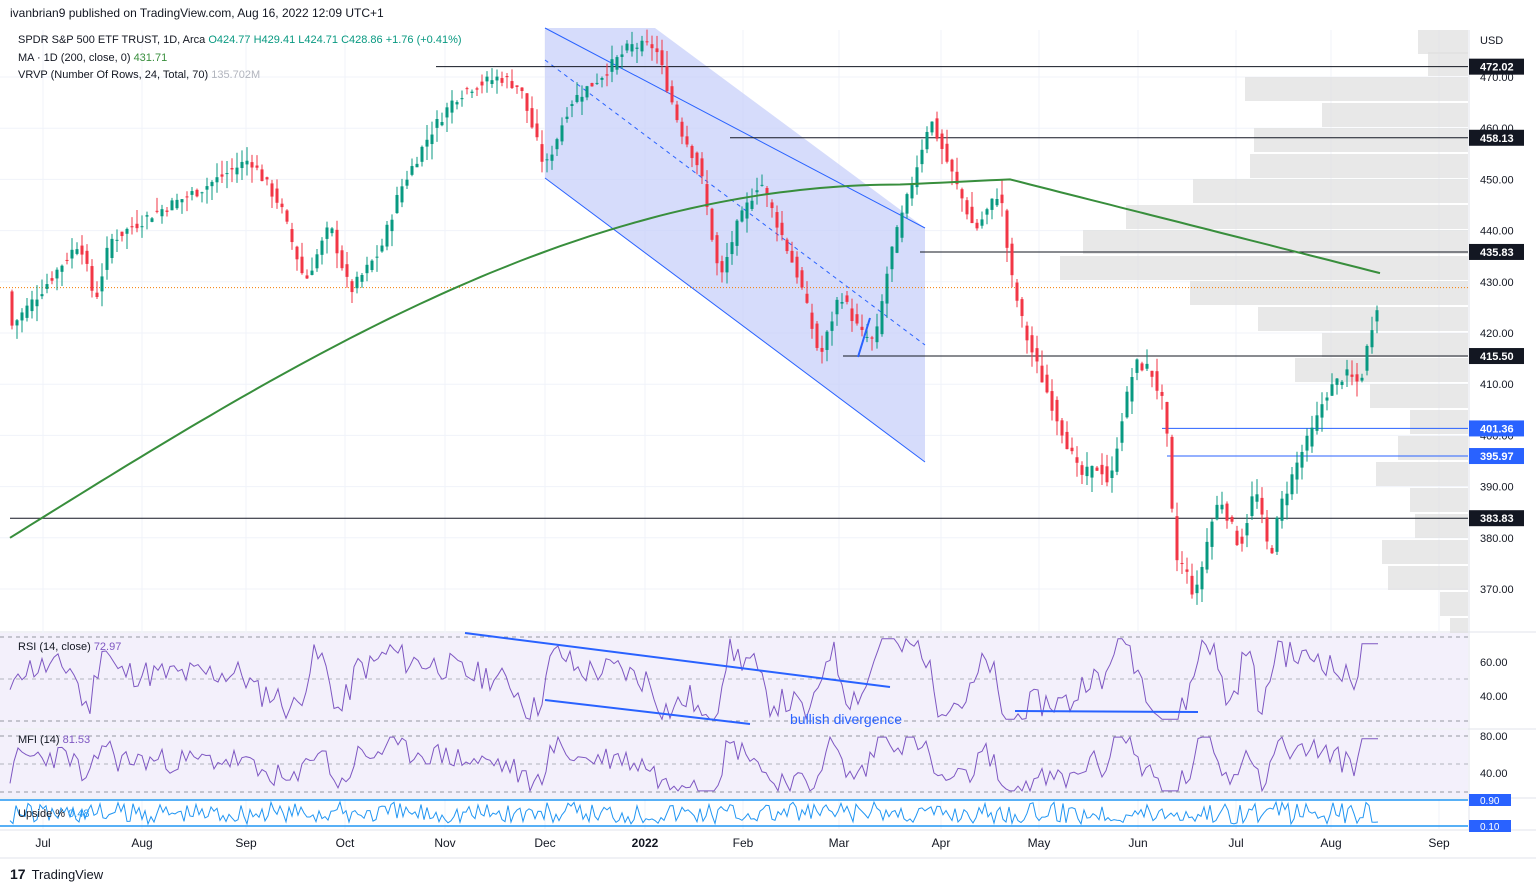 This screenshot has height=892, width=1536. What do you see at coordinates (76, 740) in the screenshot?
I see `mfi-value: 81.53` at bounding box center [76, 740].